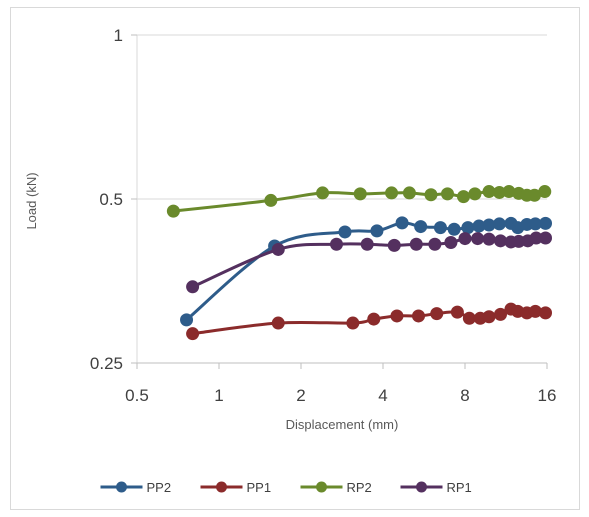 This screenshot has width=589, height=517. What do you see at coordinates (359, 487) in the screenshot?
I see `legend-label-rp2: RP2` at bounding box center [359, 487].